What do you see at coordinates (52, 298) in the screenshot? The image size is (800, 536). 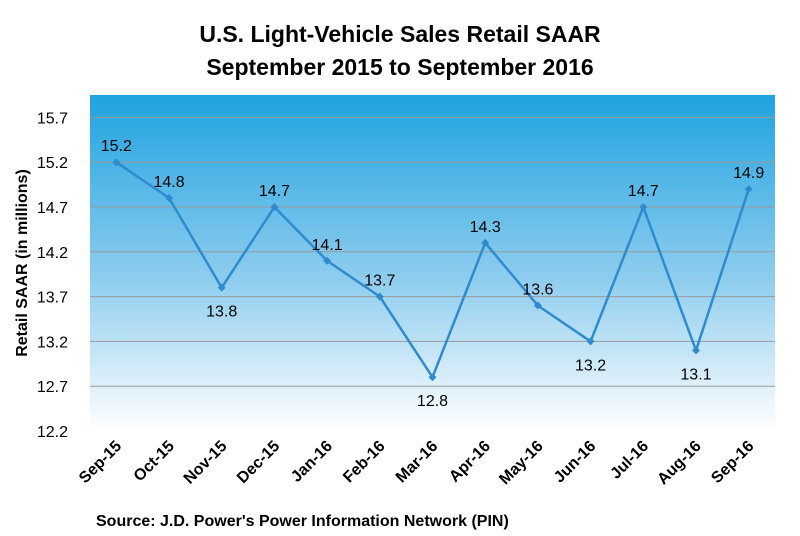 I see `y-tick-label: 13.7` at bounding box center [52, 298].